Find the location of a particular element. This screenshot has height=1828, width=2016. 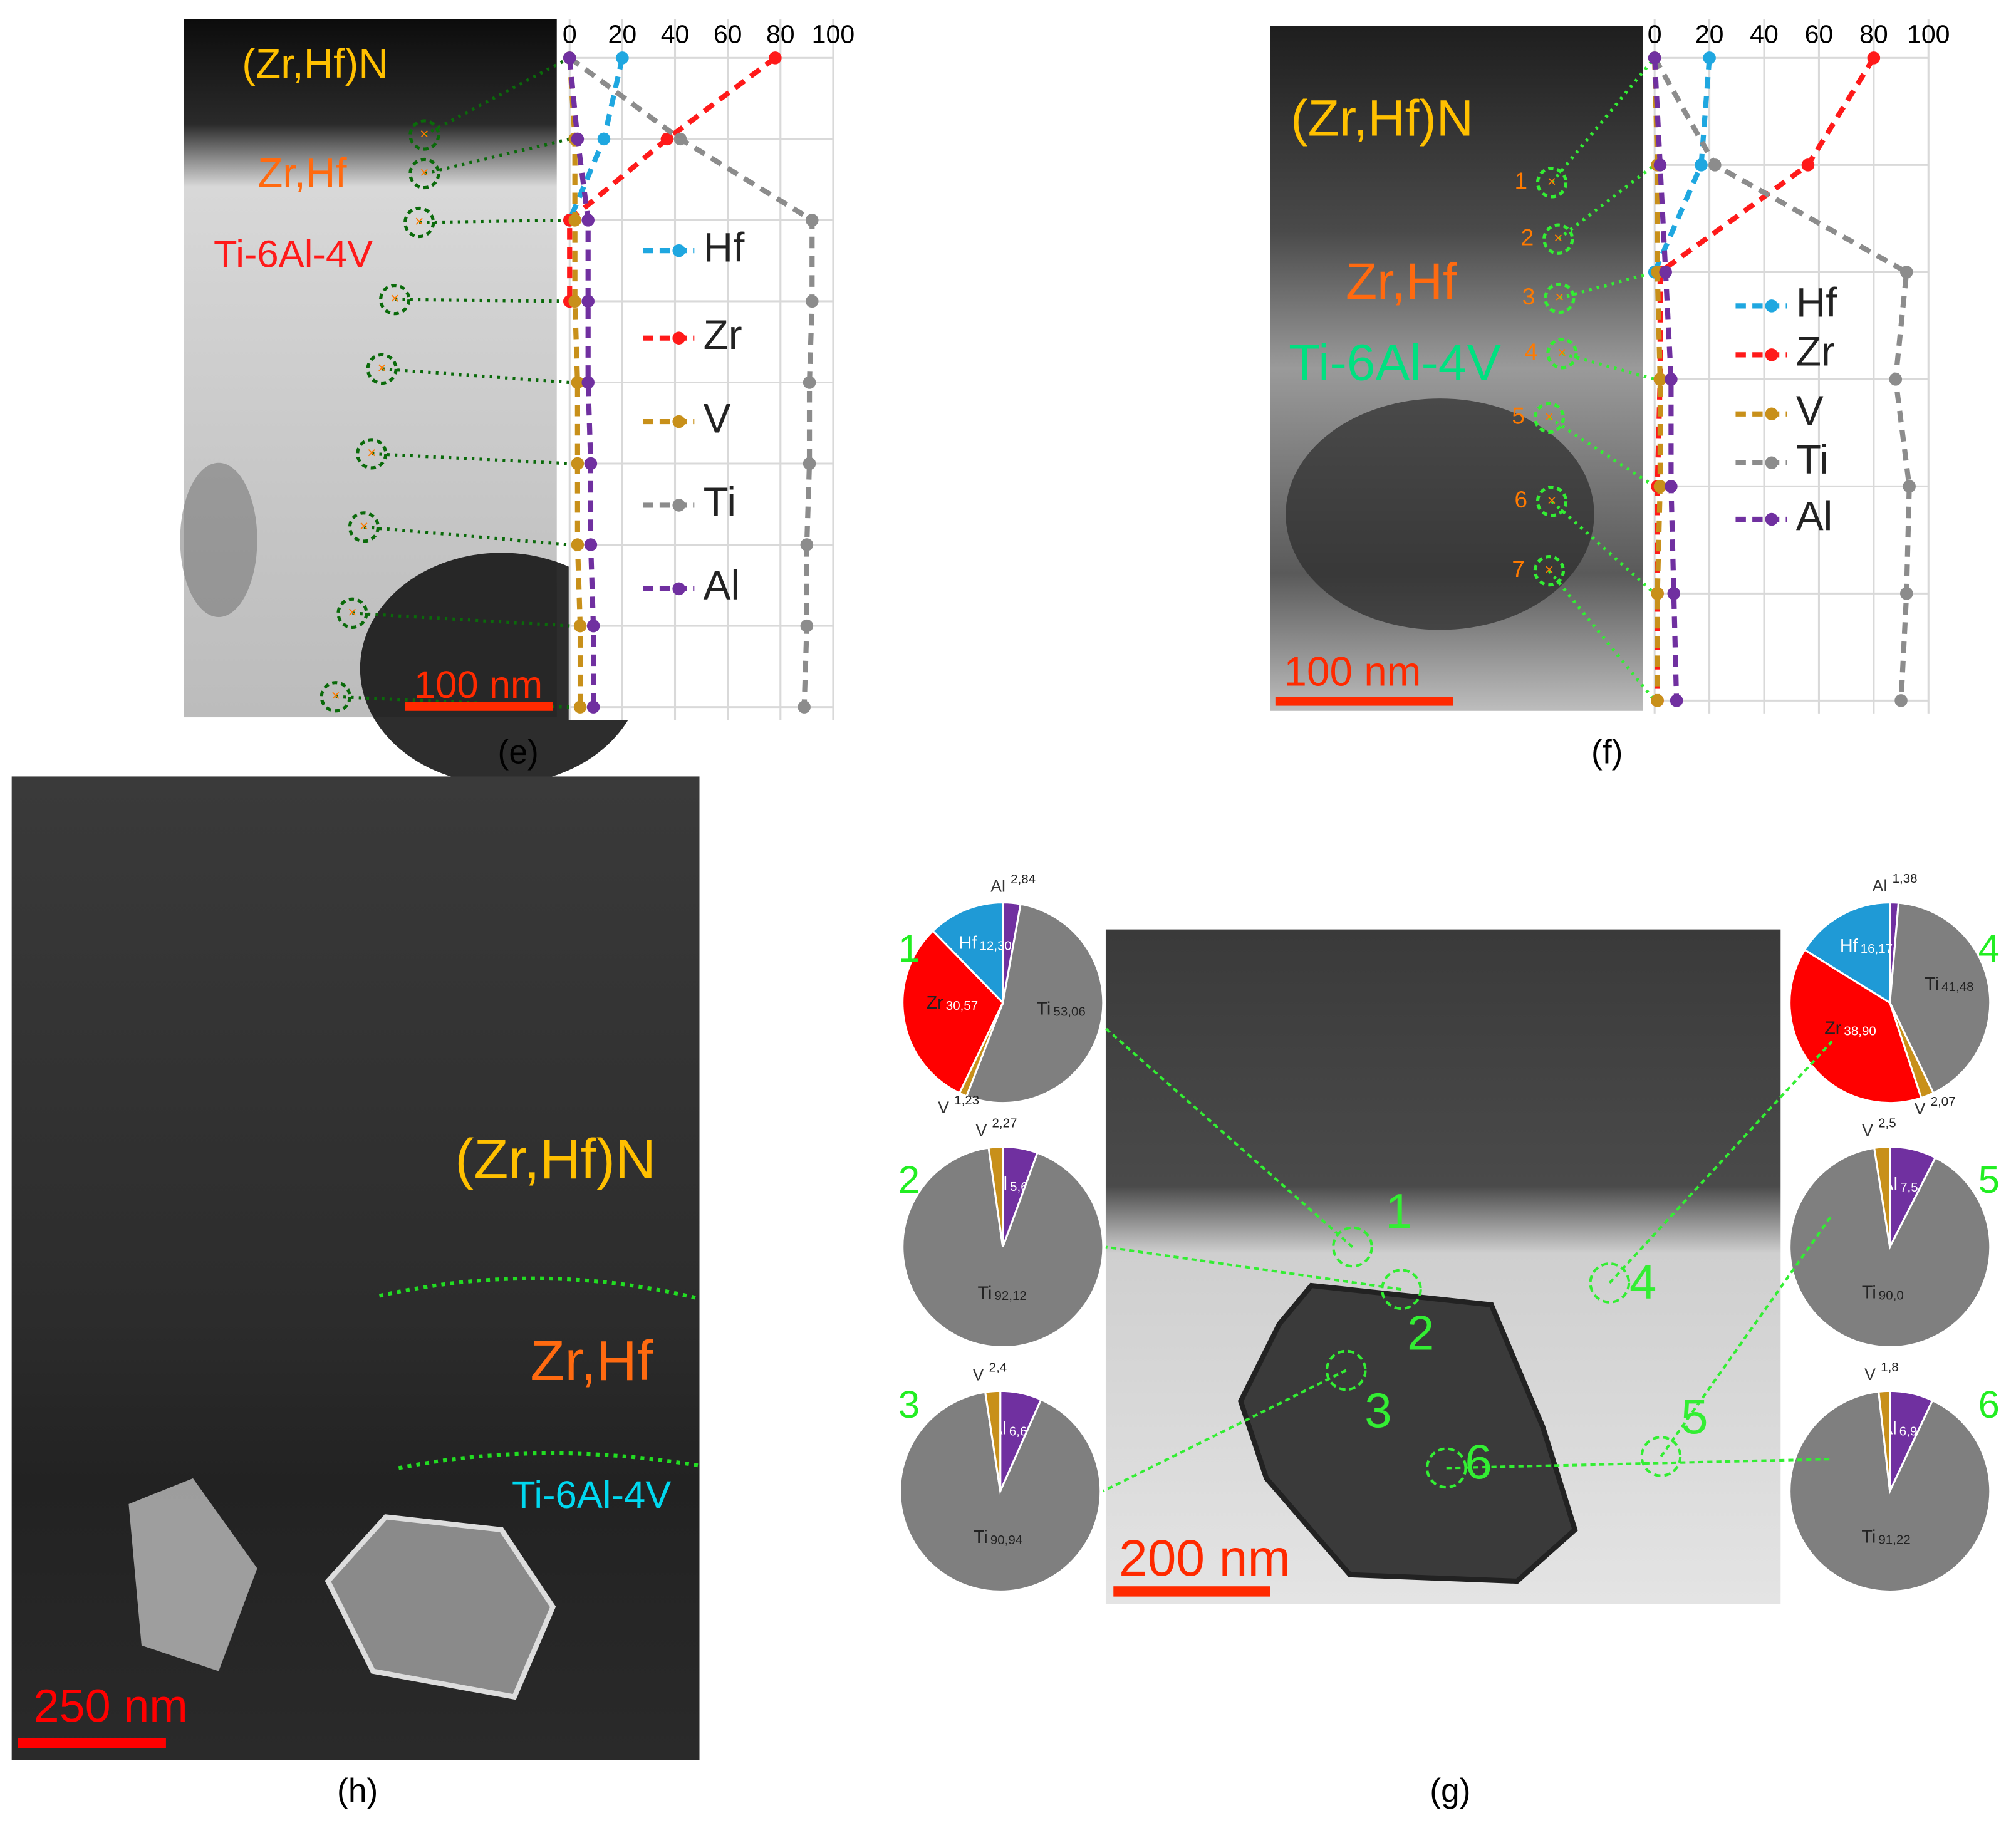

slice-value: 41,48 is located at coordinates (1957, 987).